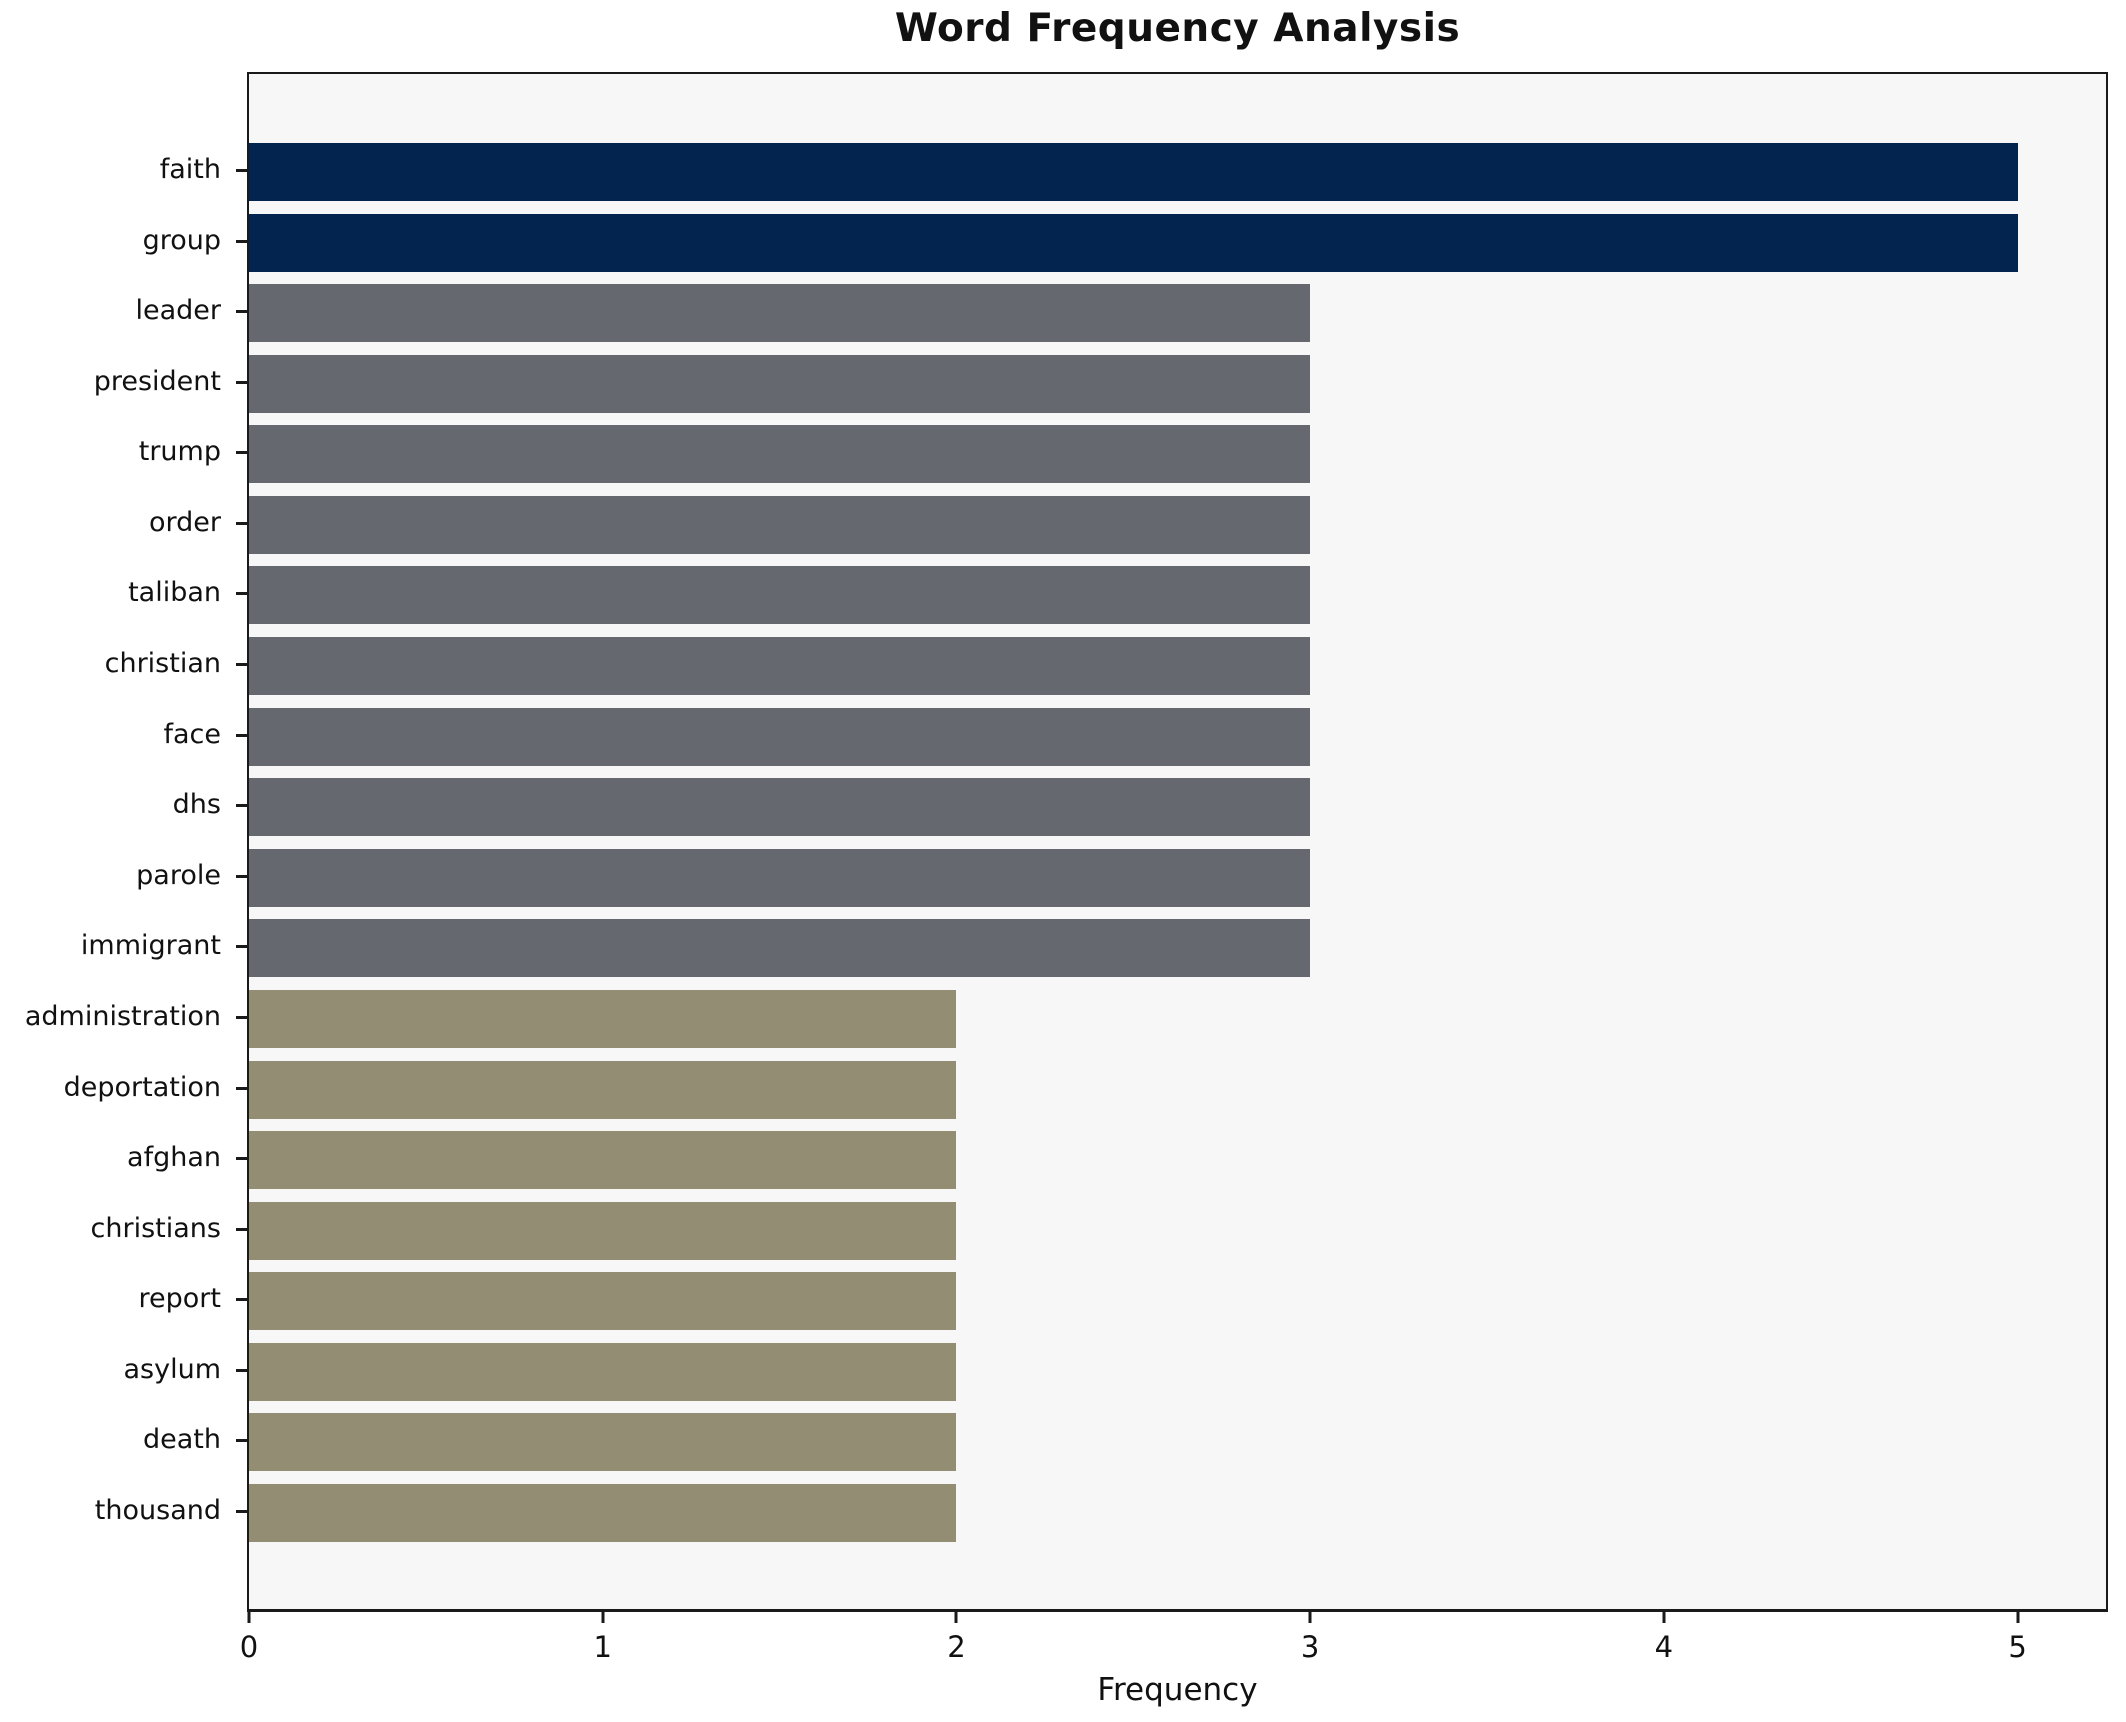  I want to click on bar-trump, so click(780, 454).